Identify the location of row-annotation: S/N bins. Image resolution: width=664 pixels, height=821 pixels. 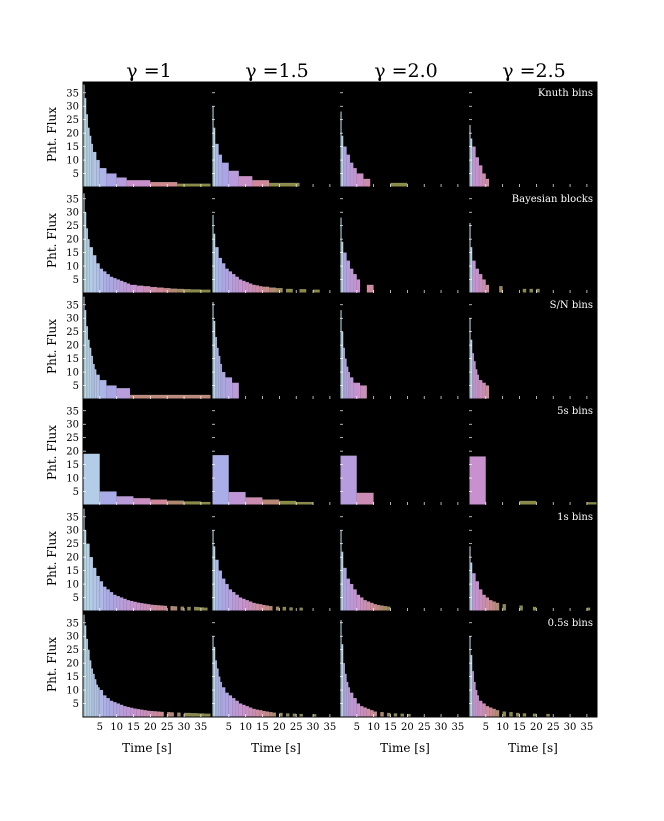
(571, 305).